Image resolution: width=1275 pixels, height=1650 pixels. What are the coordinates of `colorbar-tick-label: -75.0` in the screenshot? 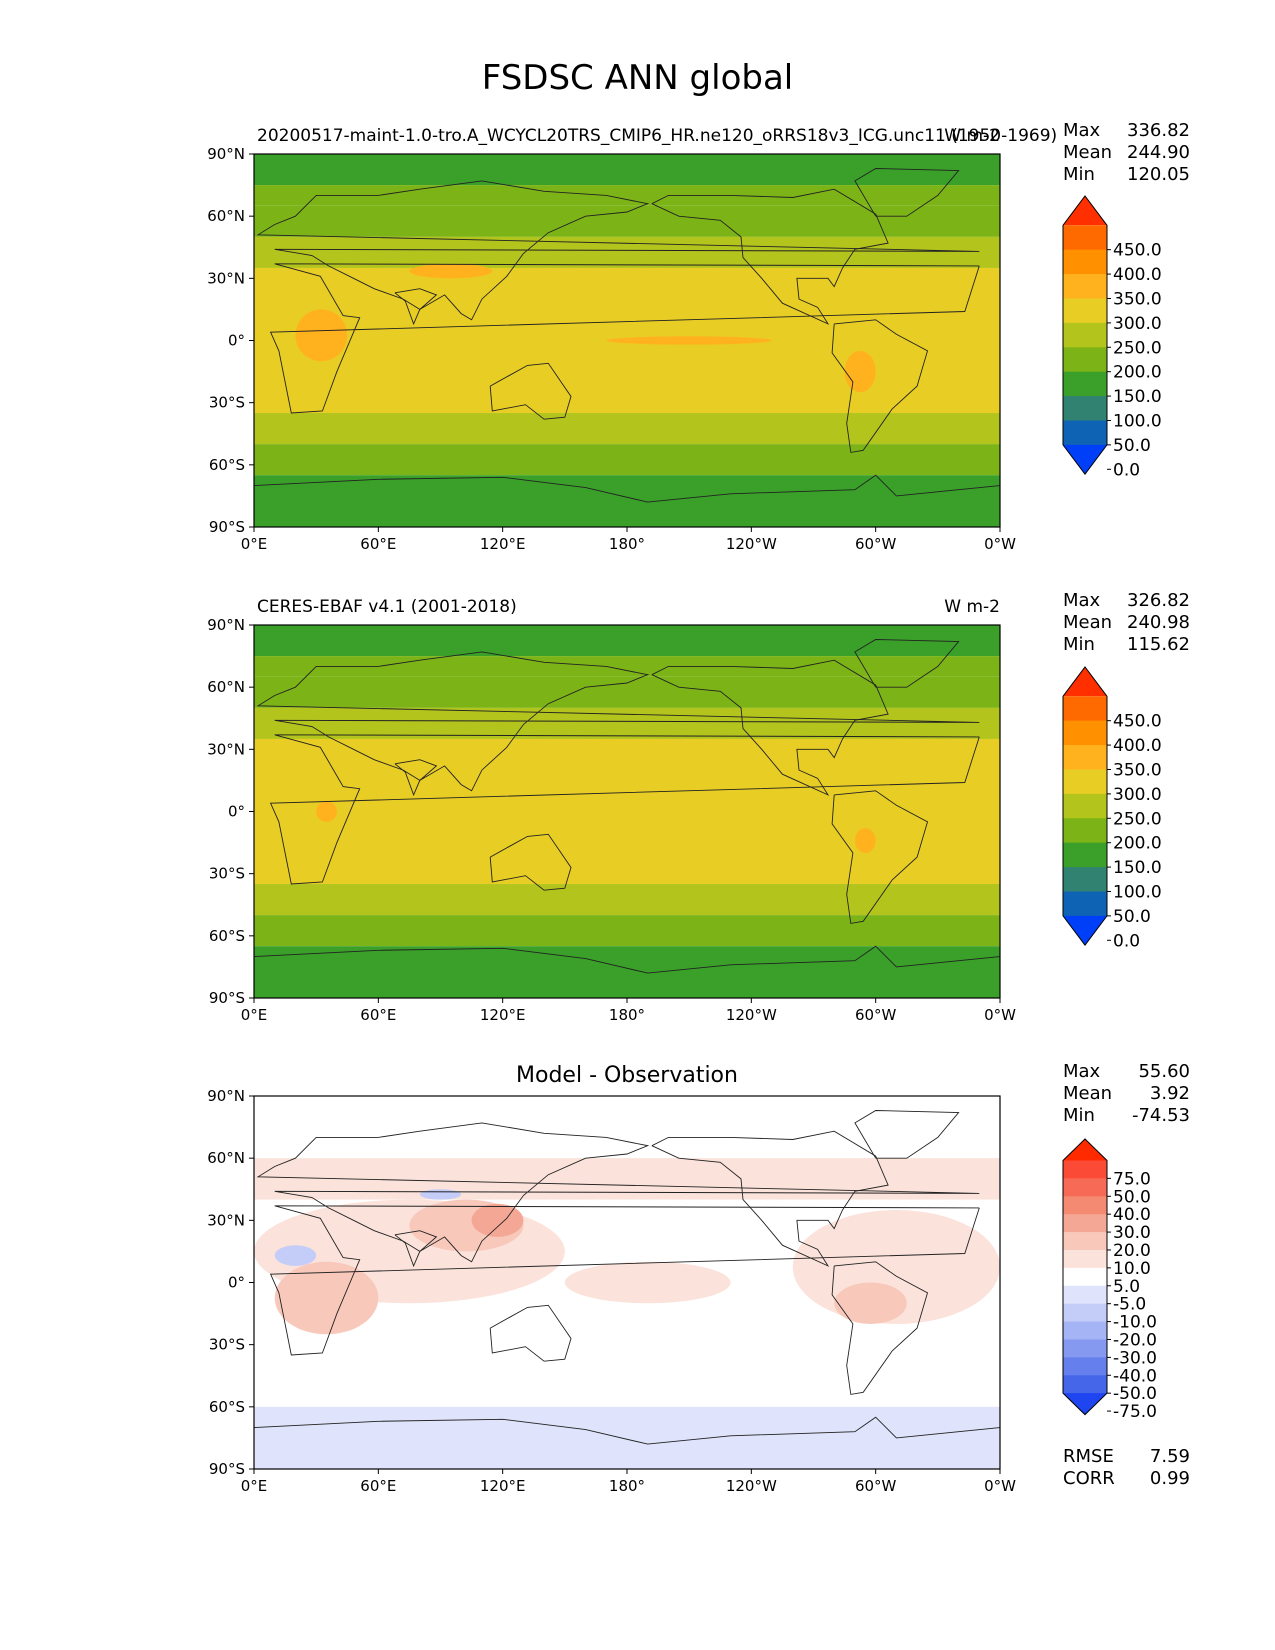 It's located at (1135, 1412).